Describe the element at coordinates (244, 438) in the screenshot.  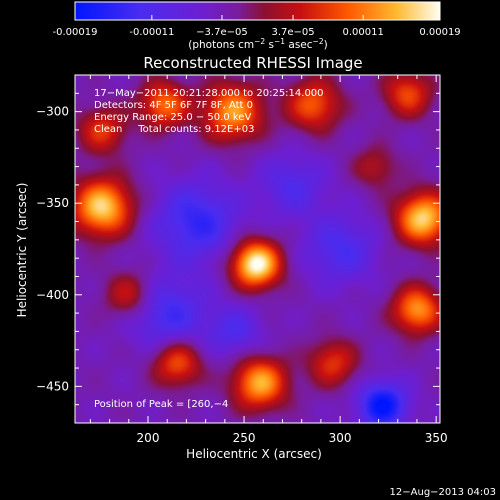
I see `x-tick-label: 250` at that location.